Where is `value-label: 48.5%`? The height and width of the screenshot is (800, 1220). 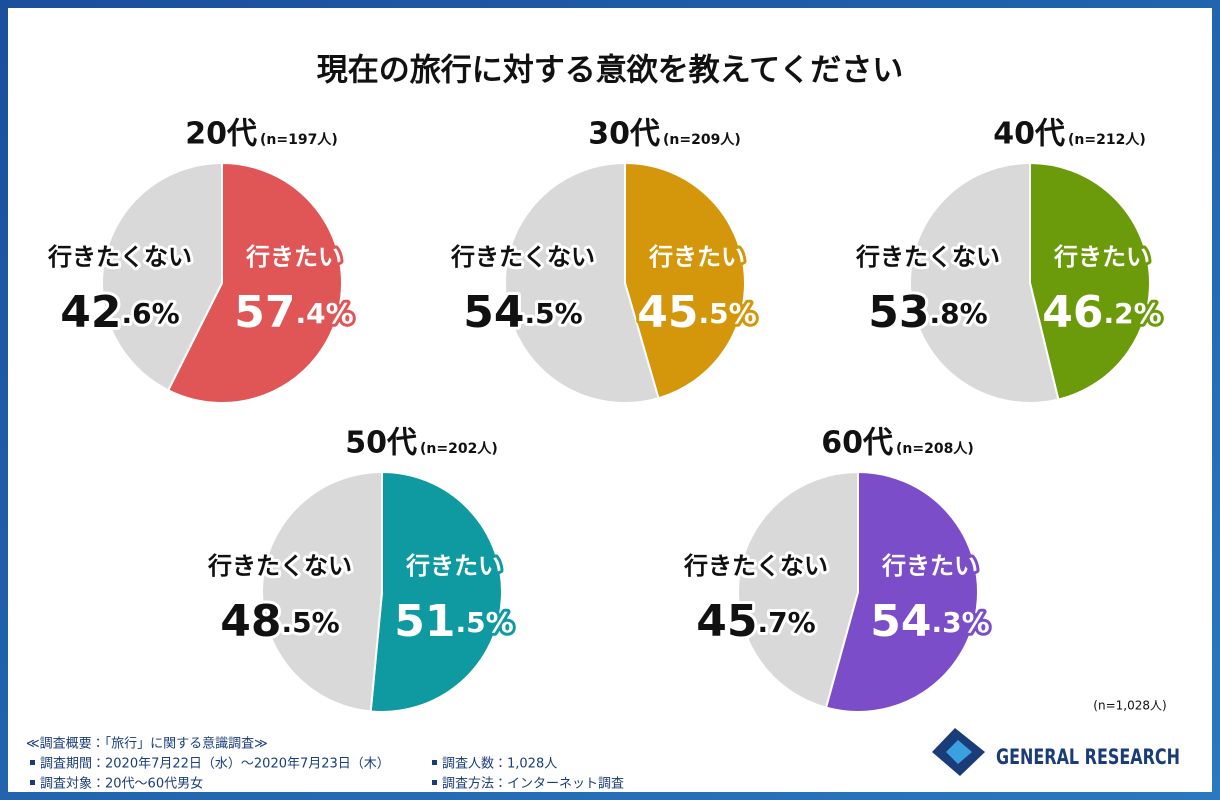 value-label: 48.5% is located at coordinates (279, 621).